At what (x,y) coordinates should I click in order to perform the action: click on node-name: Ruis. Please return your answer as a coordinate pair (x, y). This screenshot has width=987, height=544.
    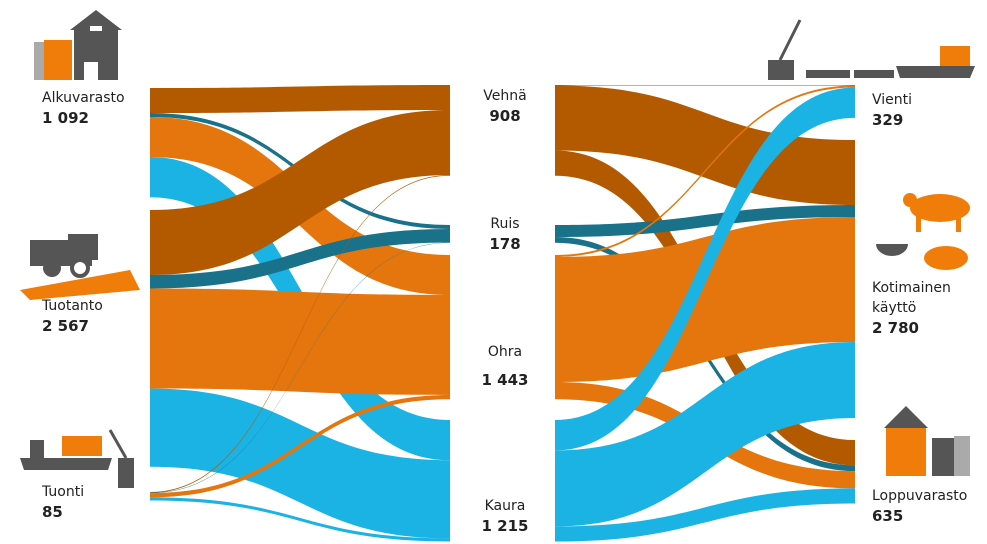
    Looking at the image, I should click on (505, 224).